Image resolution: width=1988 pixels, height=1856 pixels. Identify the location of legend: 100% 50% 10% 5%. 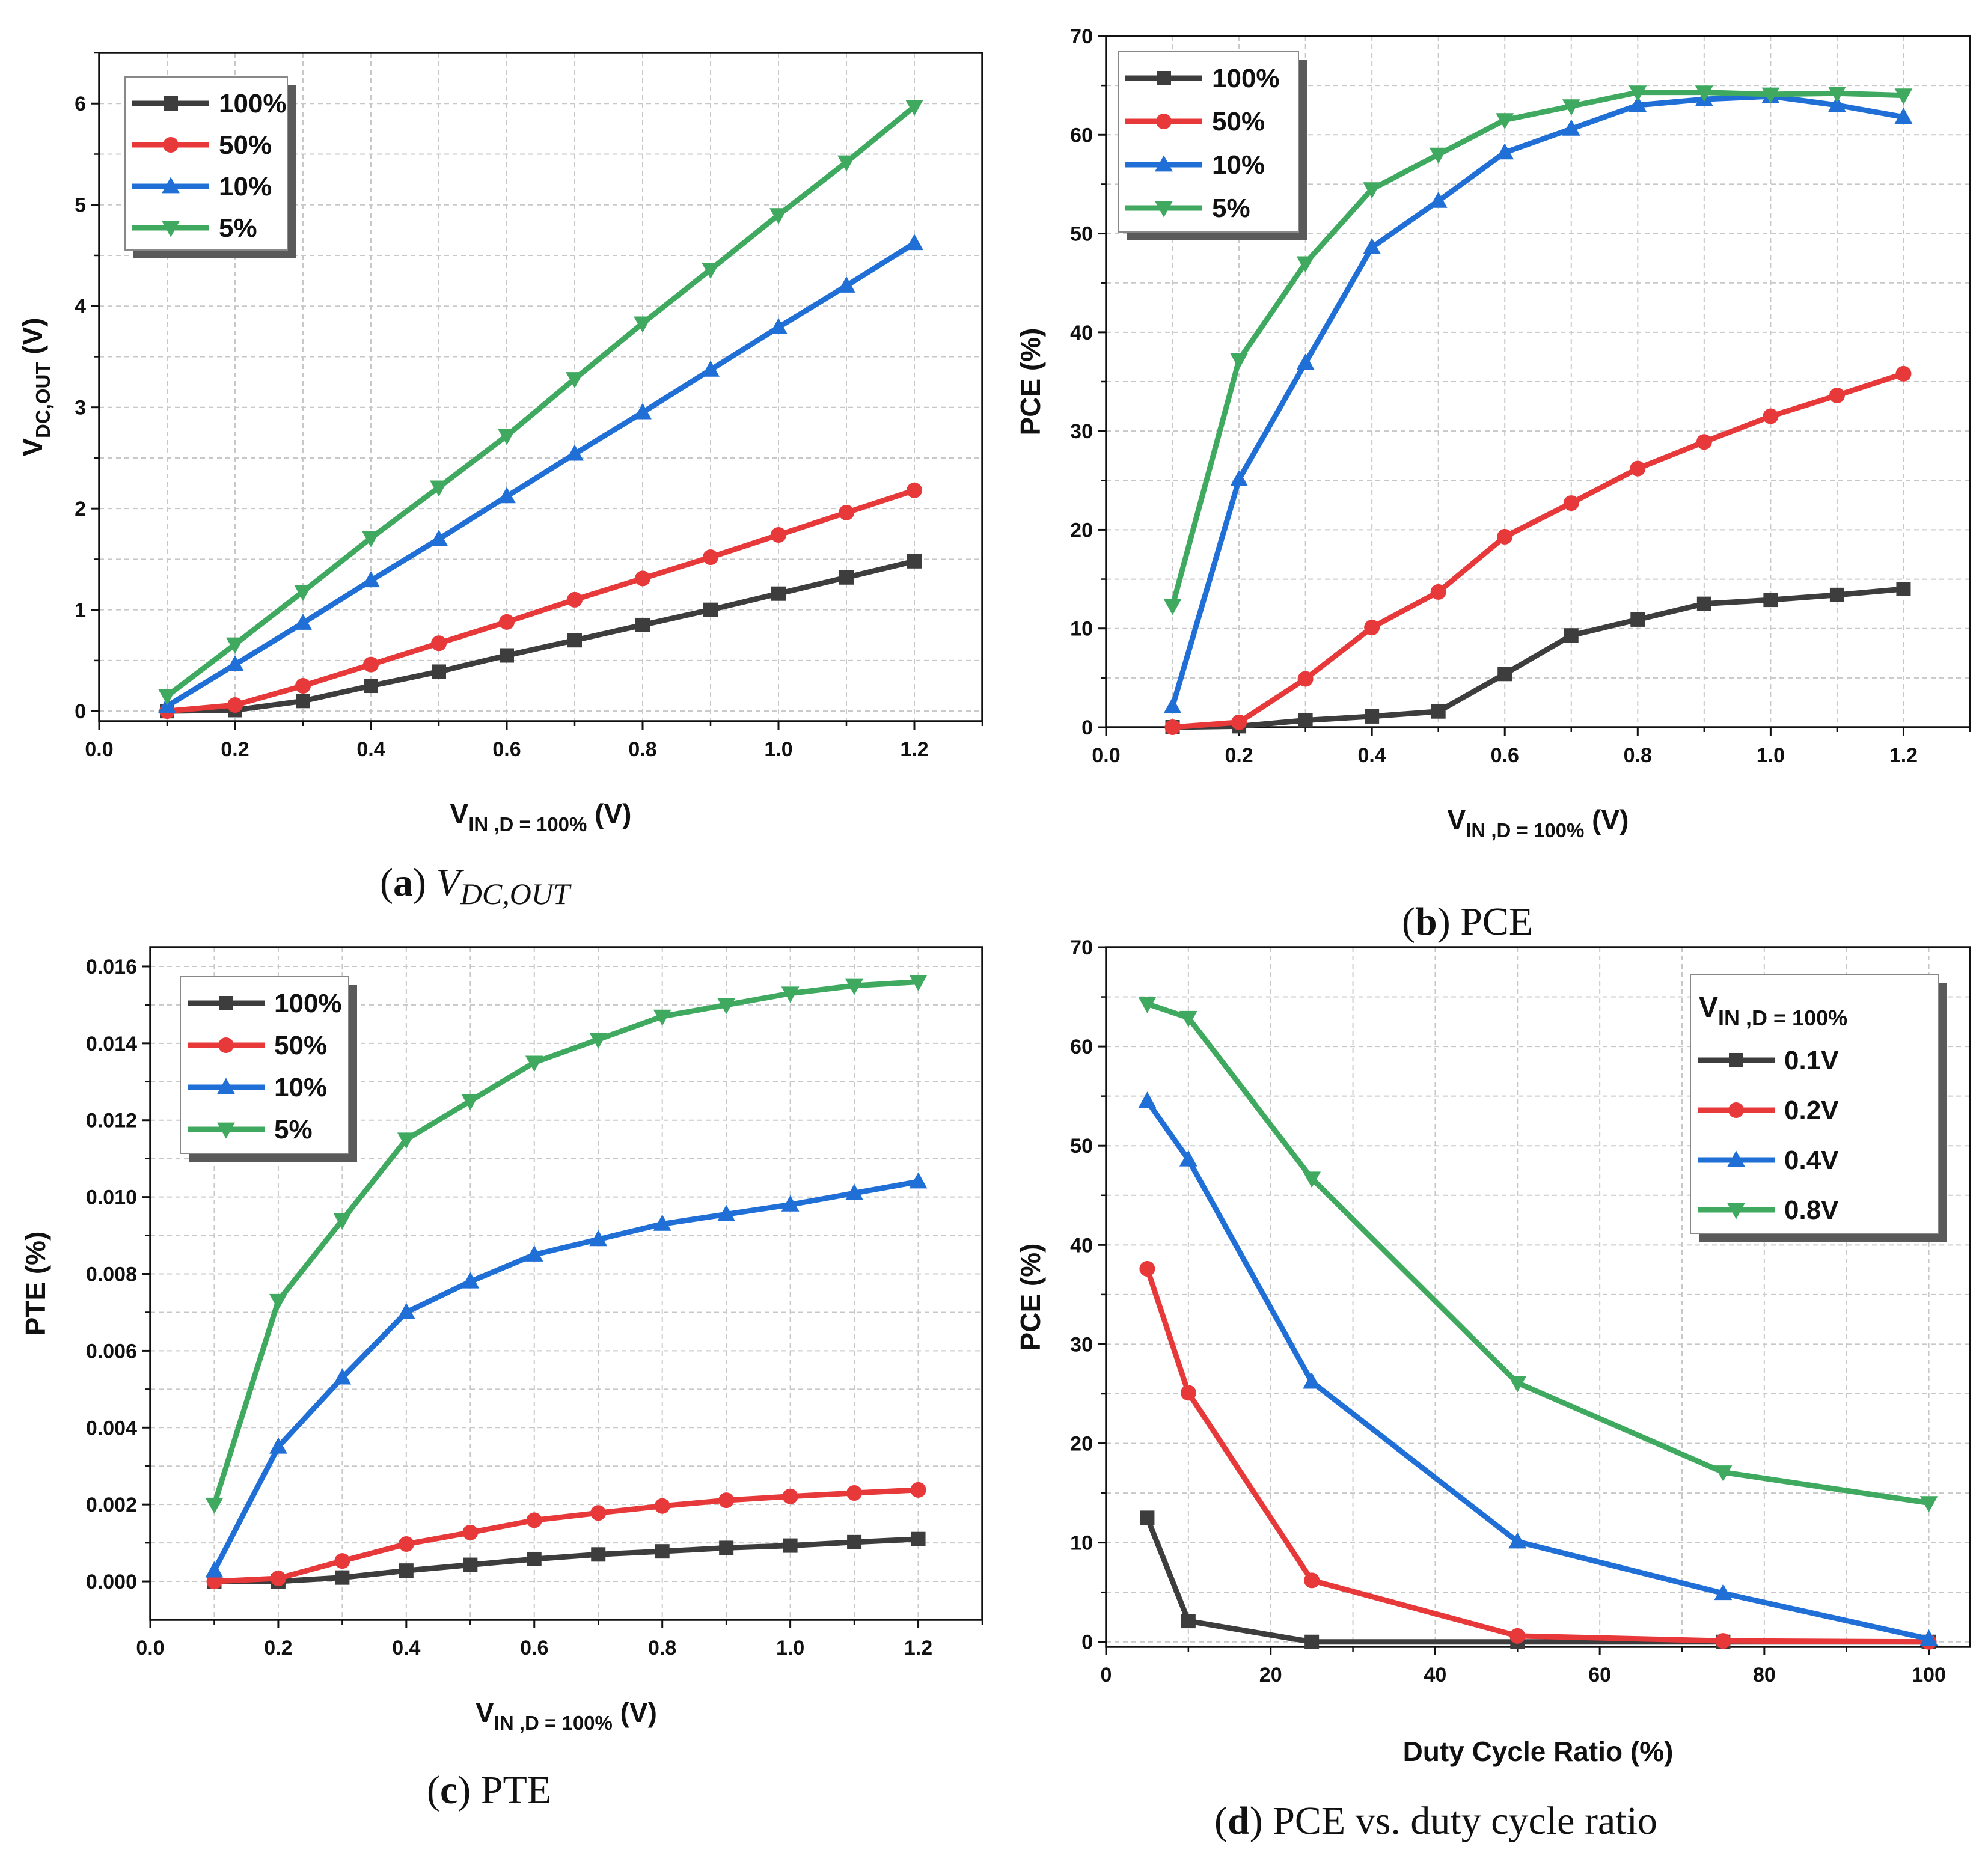
(268, 1069).